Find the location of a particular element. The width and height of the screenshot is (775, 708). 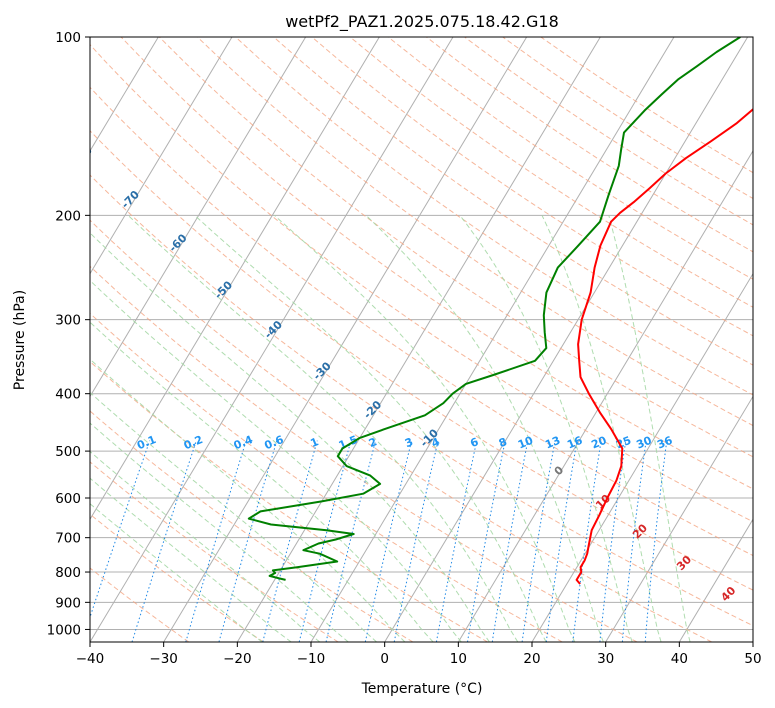

y-tick-label: 200 is located at coordinates (68, 216).